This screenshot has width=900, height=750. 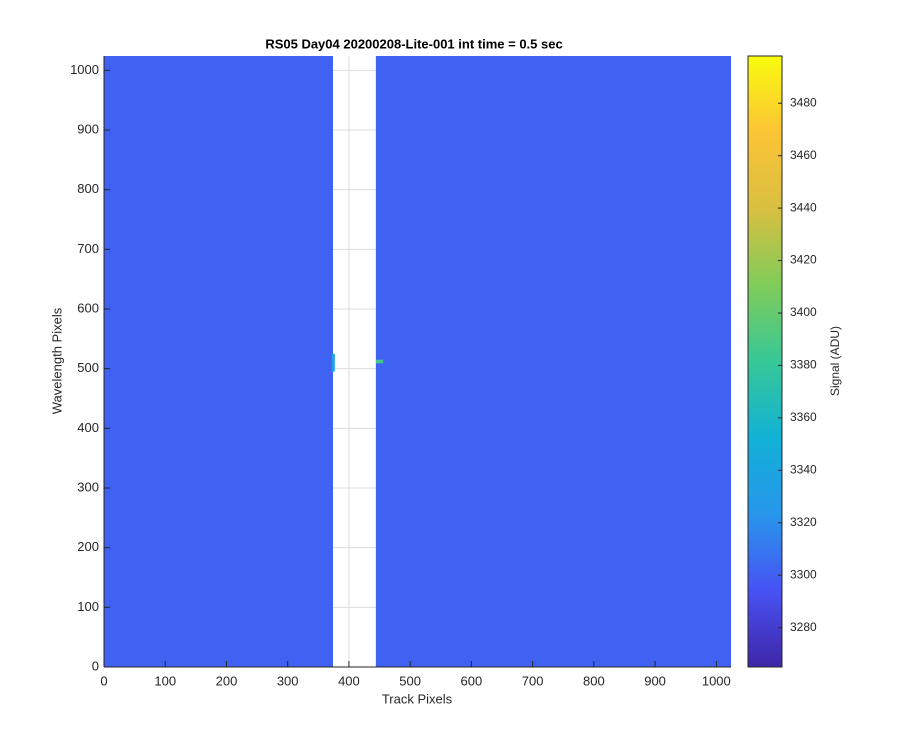 I want to click on y-tick-label: 300, so click(x=88, y=486).